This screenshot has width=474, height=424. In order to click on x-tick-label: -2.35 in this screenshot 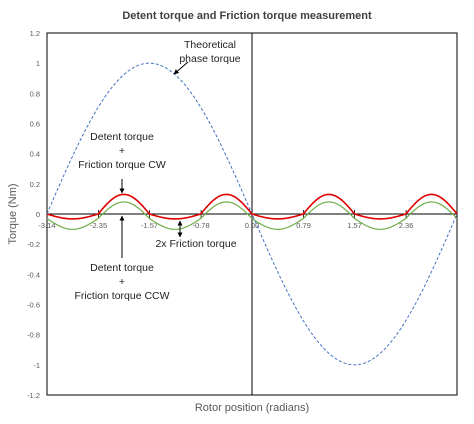, I will do `click(98, 225)`.